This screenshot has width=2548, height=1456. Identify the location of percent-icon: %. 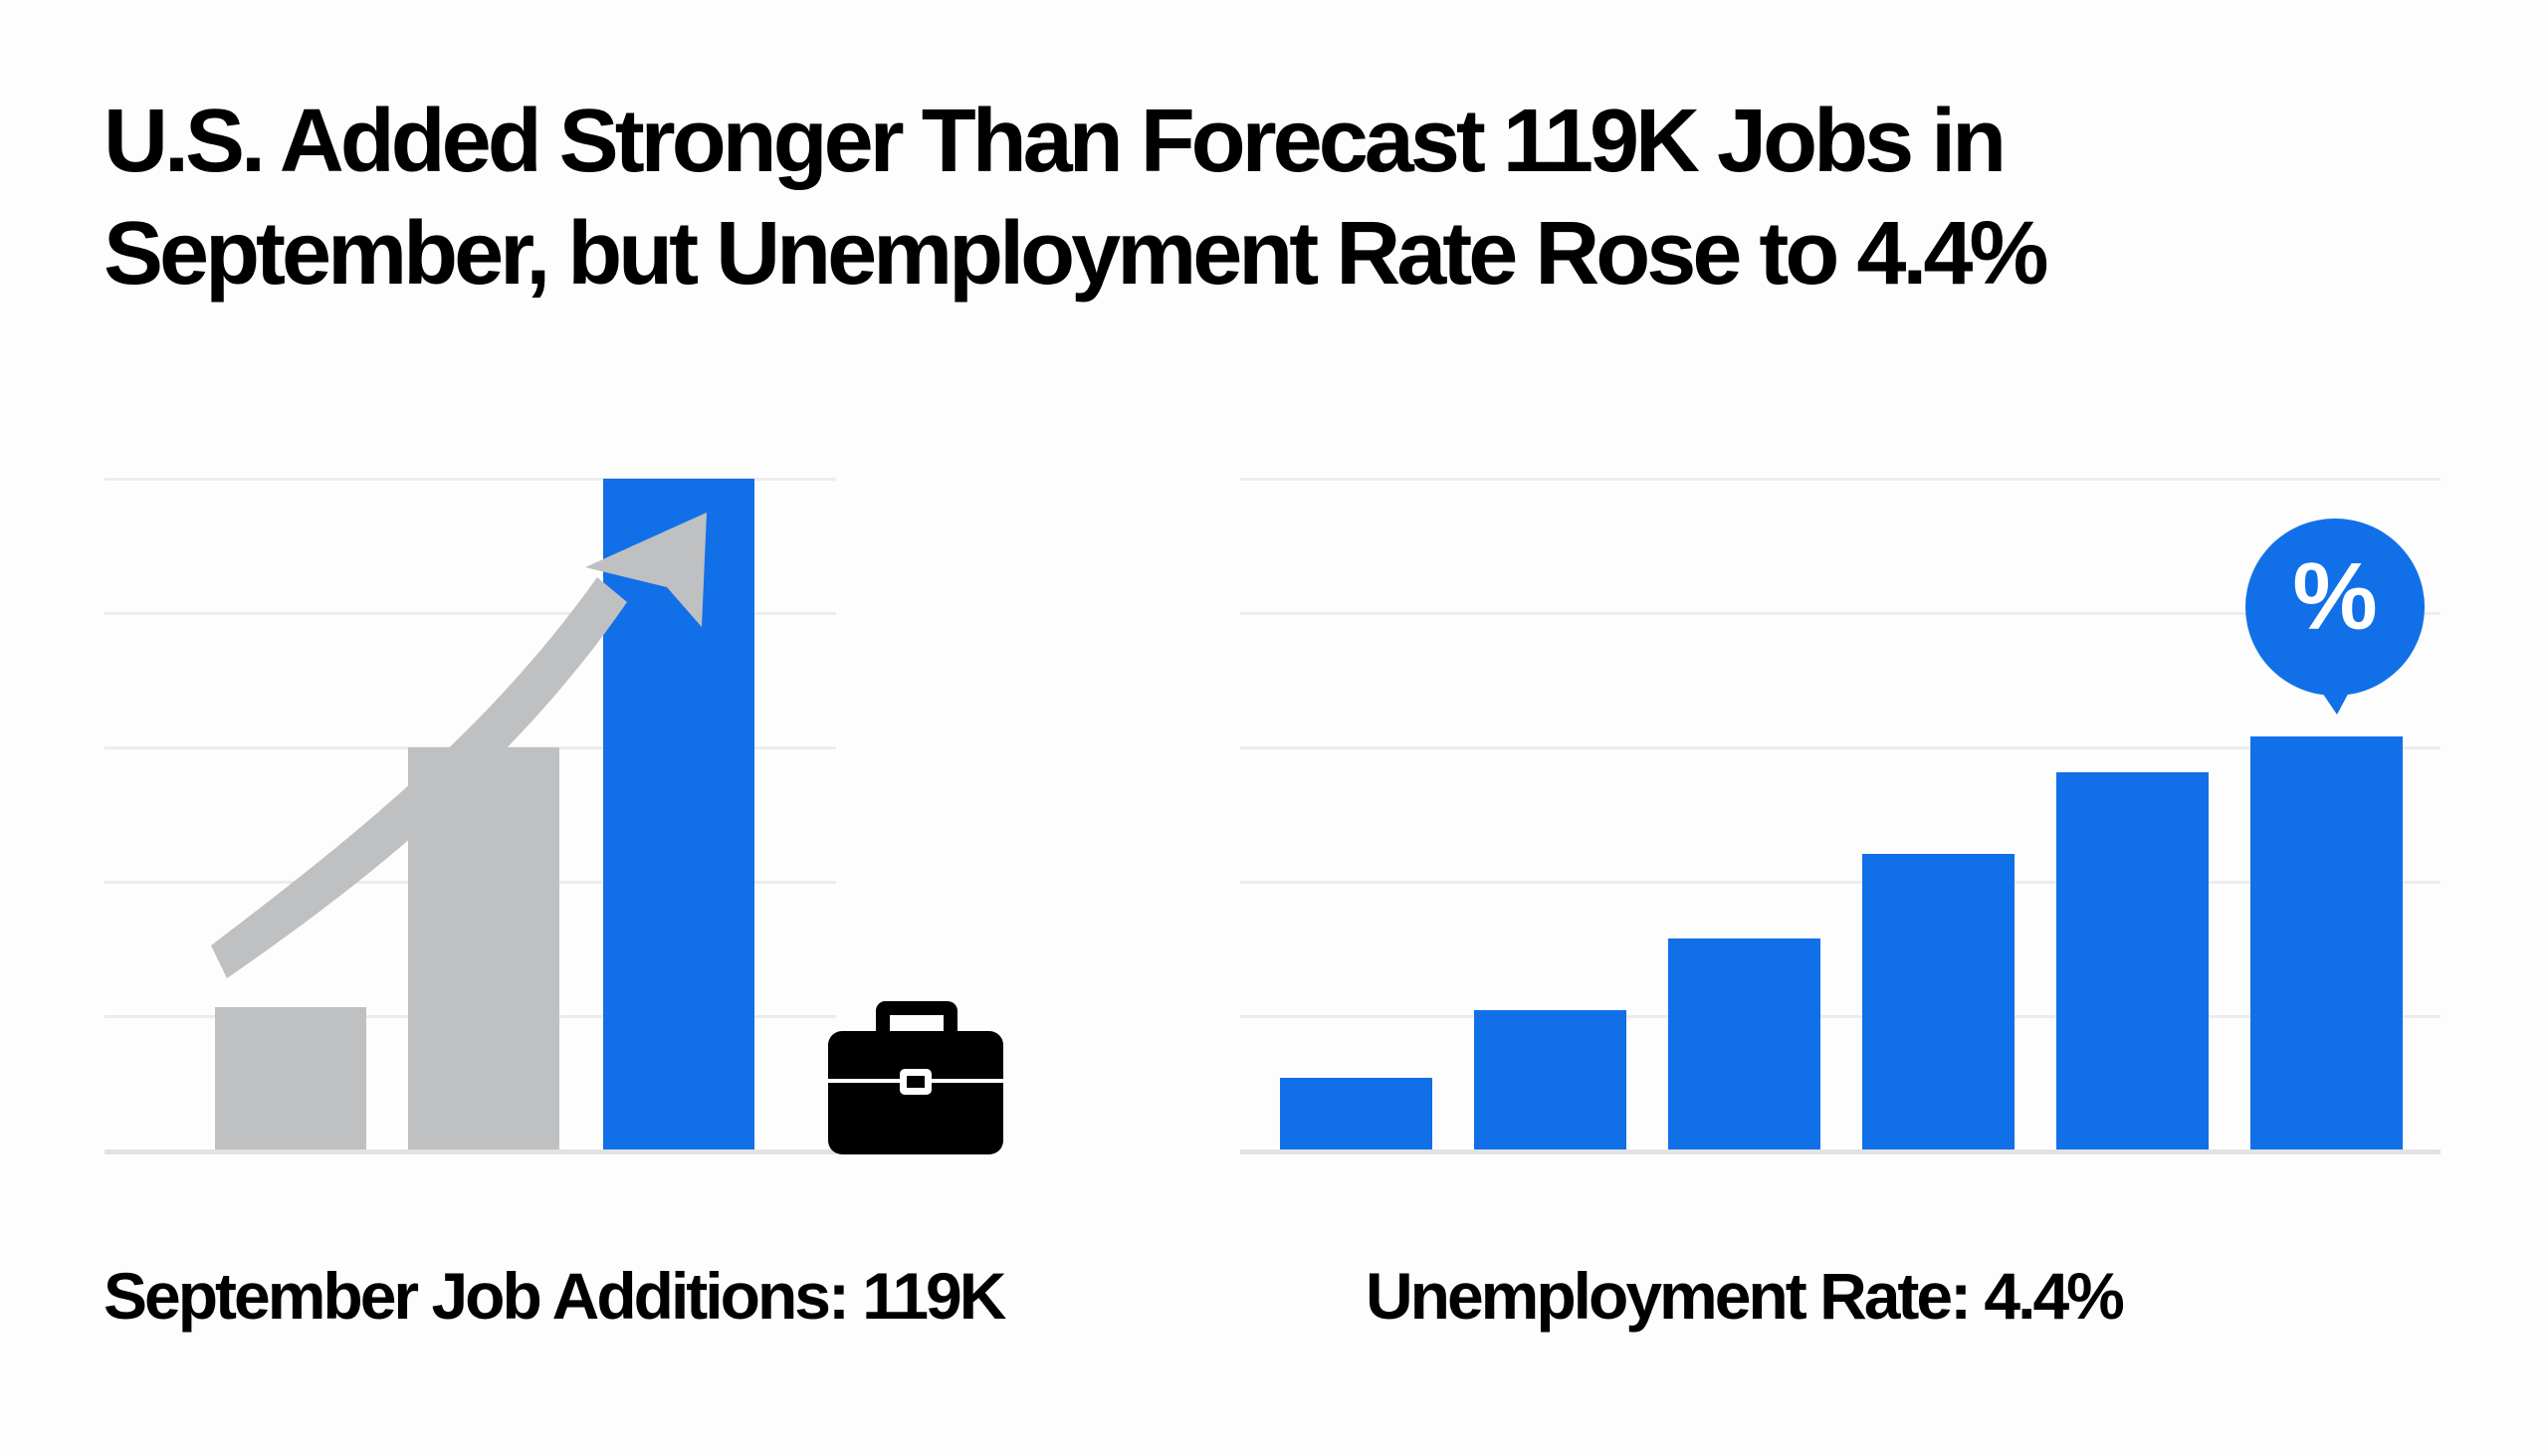
(2335, 596).